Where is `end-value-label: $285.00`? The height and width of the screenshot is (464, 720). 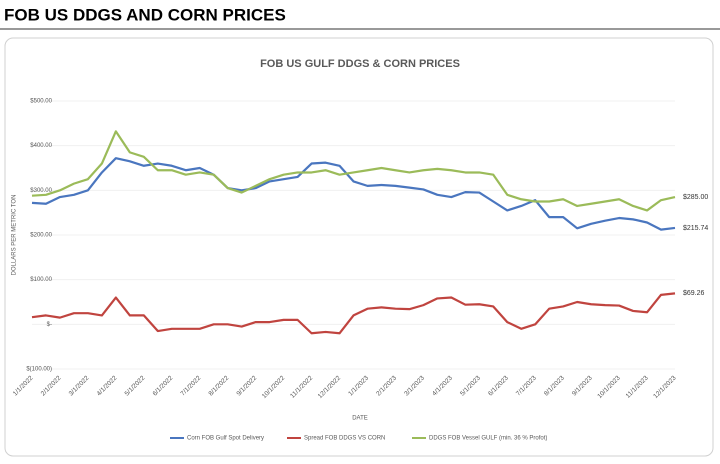
end-value-label: $285.00 is located at coordinates (695, 197).